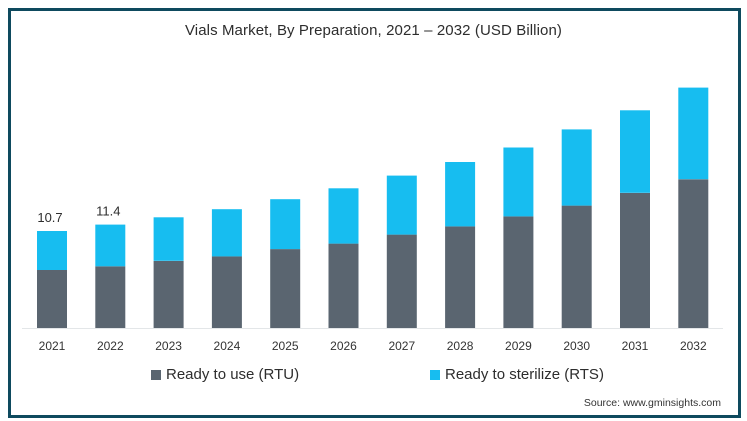 Image resolution: width=747 pixels, height=421 pixels. Describe the element at coordinates (460, 277) in the screenshot. I see `bar-rtu-2028` at that location.